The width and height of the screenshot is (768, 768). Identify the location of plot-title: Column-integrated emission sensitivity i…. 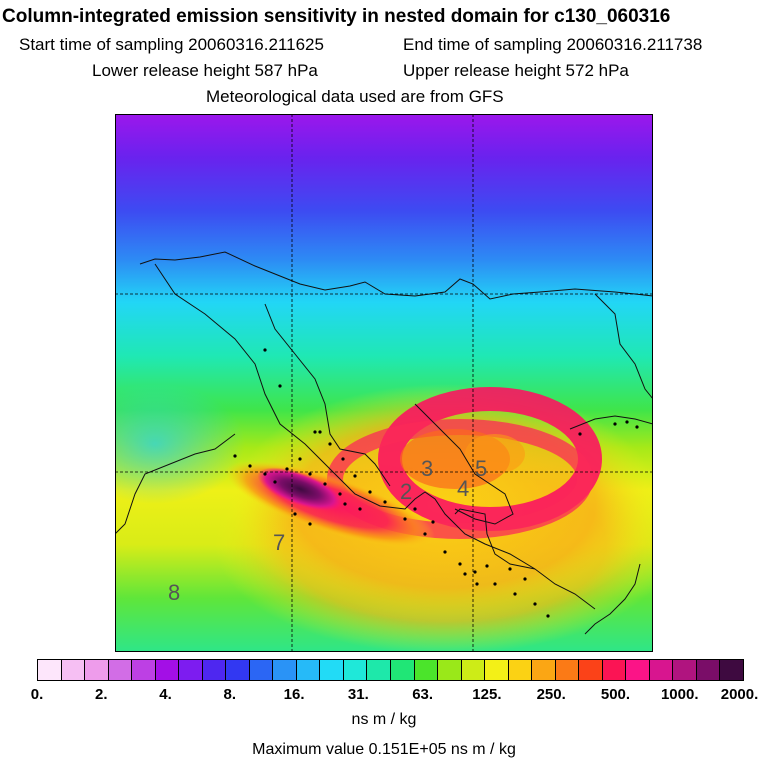
(336, 16).